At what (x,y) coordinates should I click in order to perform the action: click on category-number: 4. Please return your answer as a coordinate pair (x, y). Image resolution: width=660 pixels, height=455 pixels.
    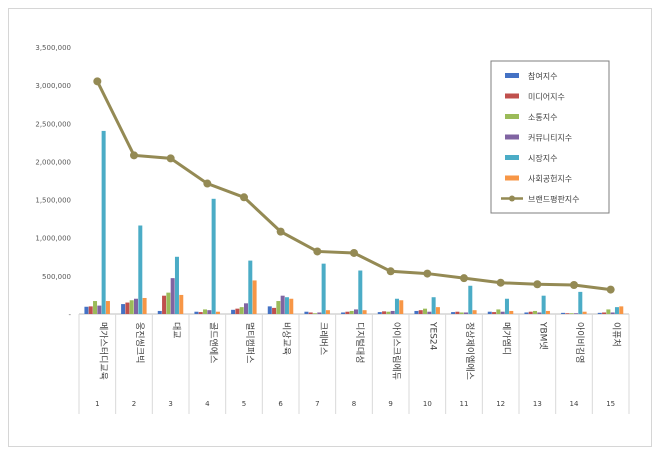
    Looking at the image, I should click on (207, 404).